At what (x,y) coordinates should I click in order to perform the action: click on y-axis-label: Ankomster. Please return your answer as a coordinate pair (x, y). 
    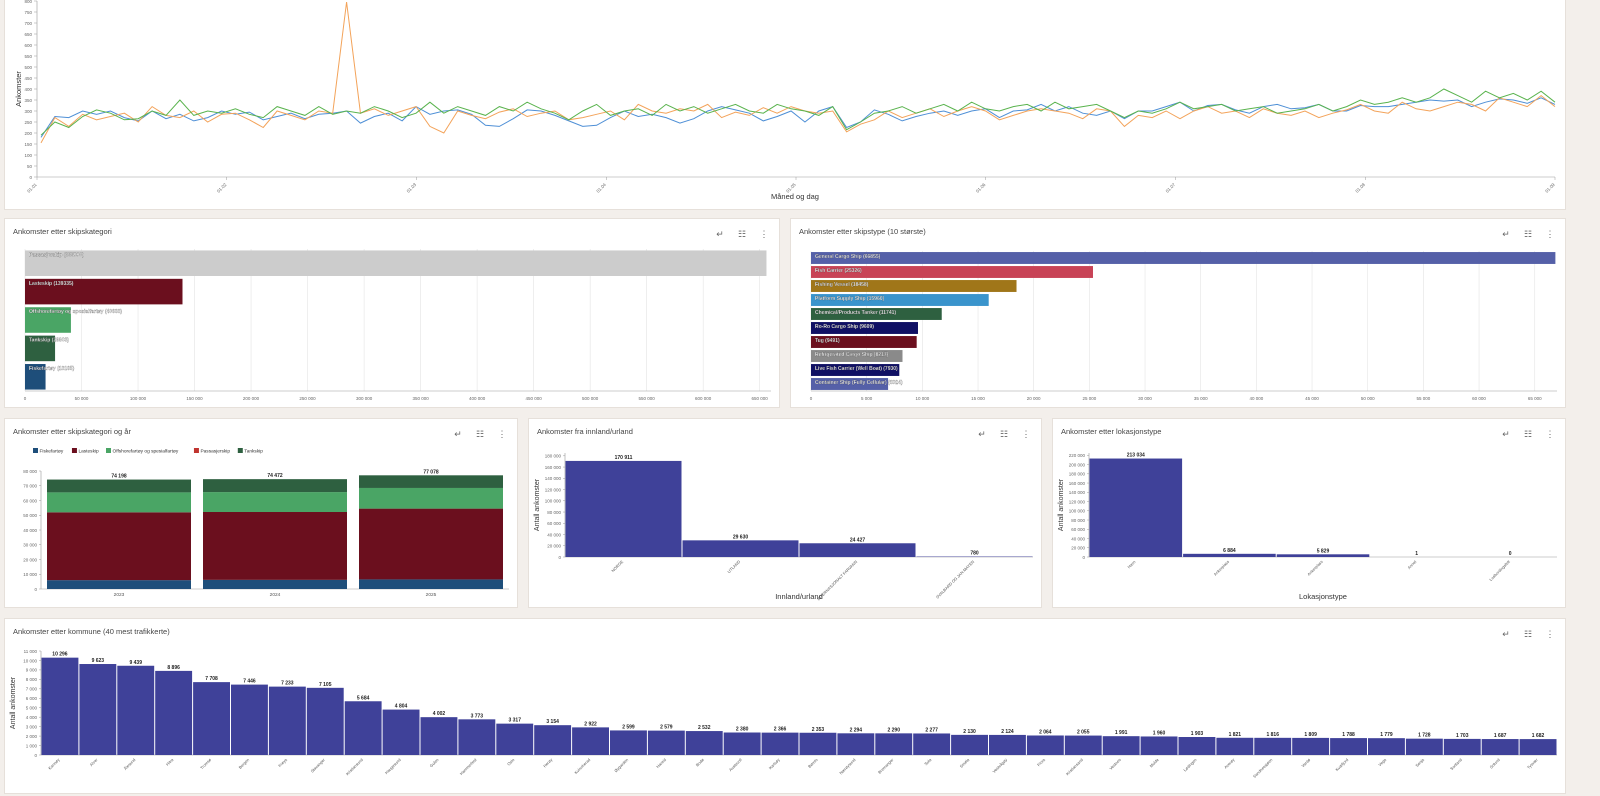
    Looking at the image, I should click on (18, 89).